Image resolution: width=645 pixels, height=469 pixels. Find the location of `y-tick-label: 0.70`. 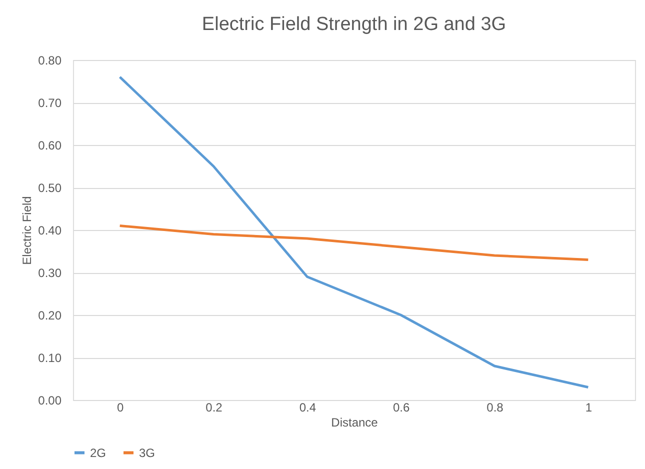

y-tick-label: 0.70 is located at coordinates (50, 103).